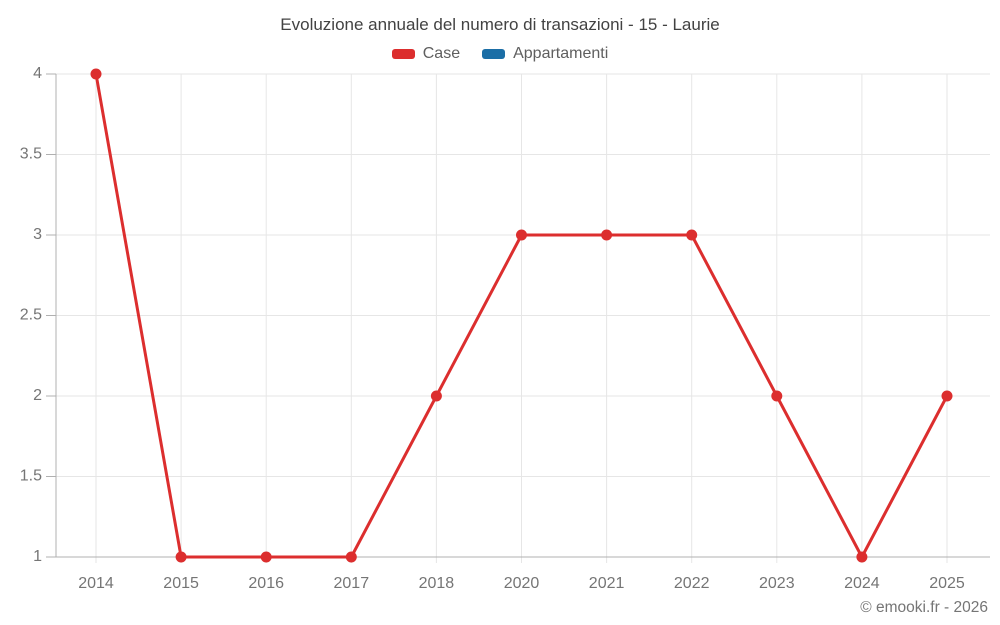 The height and width of the screenshot is (625, 1000). Describe the element at coordinates (777, 396) in the screenshot. I see `data-point-case-2023` at that location.